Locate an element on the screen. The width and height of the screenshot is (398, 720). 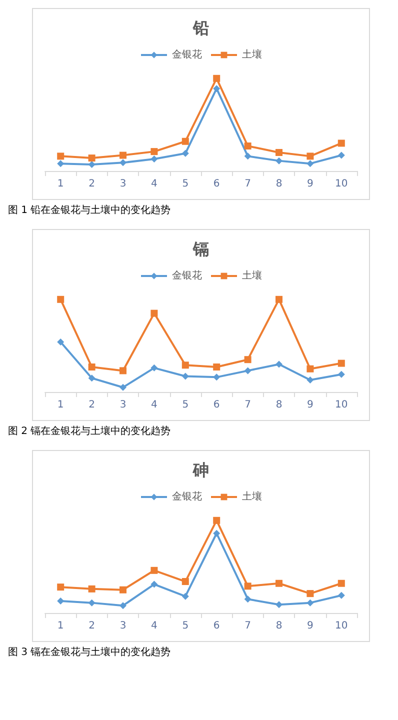
caption: 图 3 镉在金银花与土壤中的变化趋势 is located at coordinates (90, 652).